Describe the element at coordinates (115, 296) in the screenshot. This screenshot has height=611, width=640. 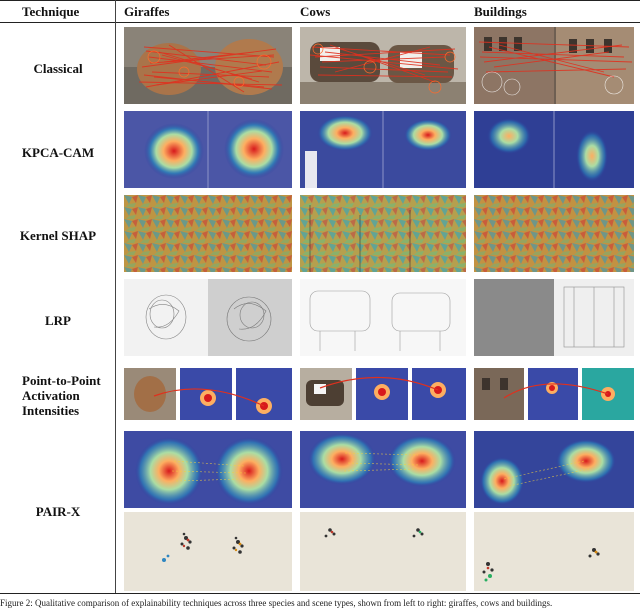
I see `label-column-divider` at that location.